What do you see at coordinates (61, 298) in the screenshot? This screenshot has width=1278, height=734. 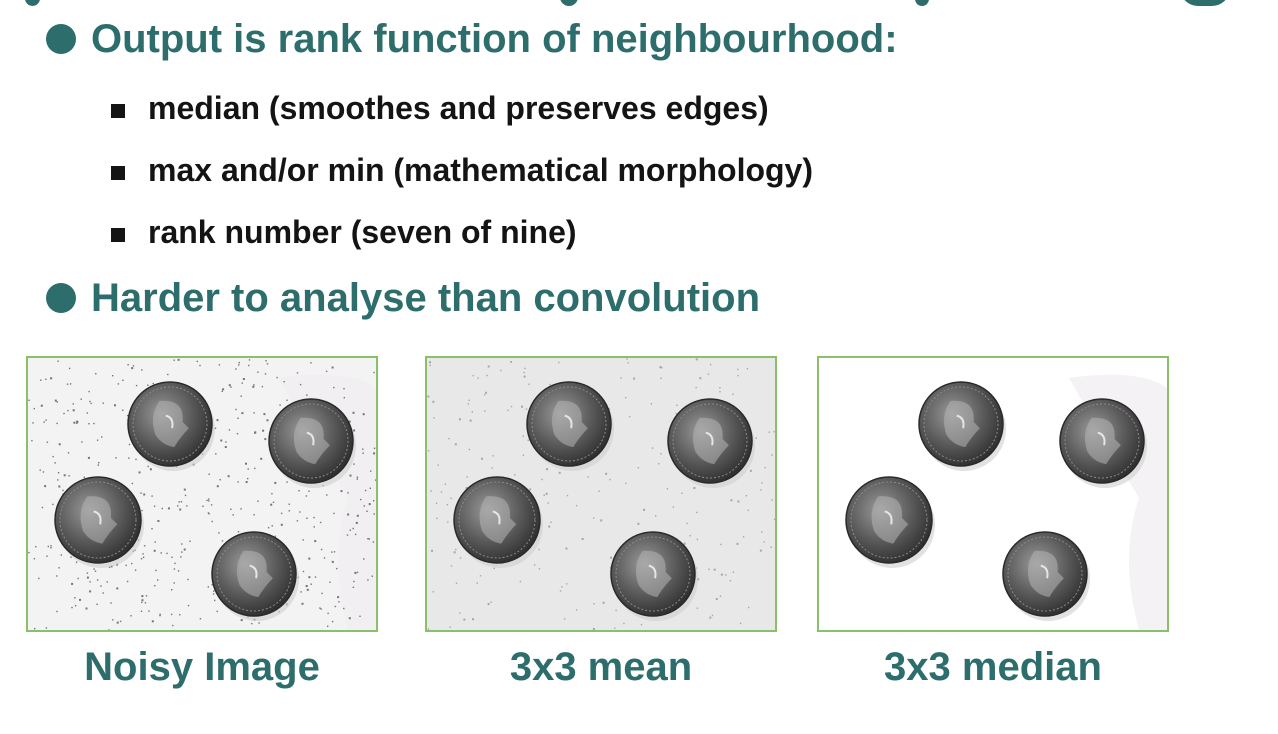 I see `bullet-dot-icon` at bounding box center [61, 298].